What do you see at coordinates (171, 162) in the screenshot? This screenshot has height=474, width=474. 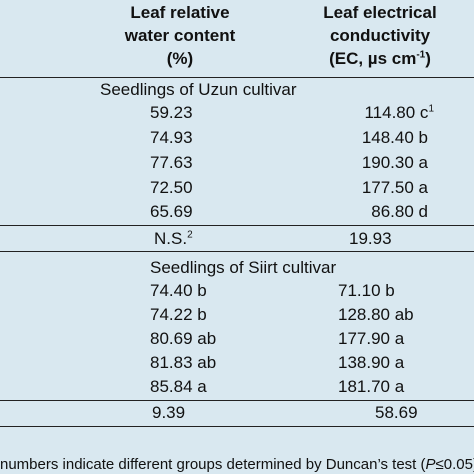 I see `table-cell: 77.63` at bounding box center [171, 162].